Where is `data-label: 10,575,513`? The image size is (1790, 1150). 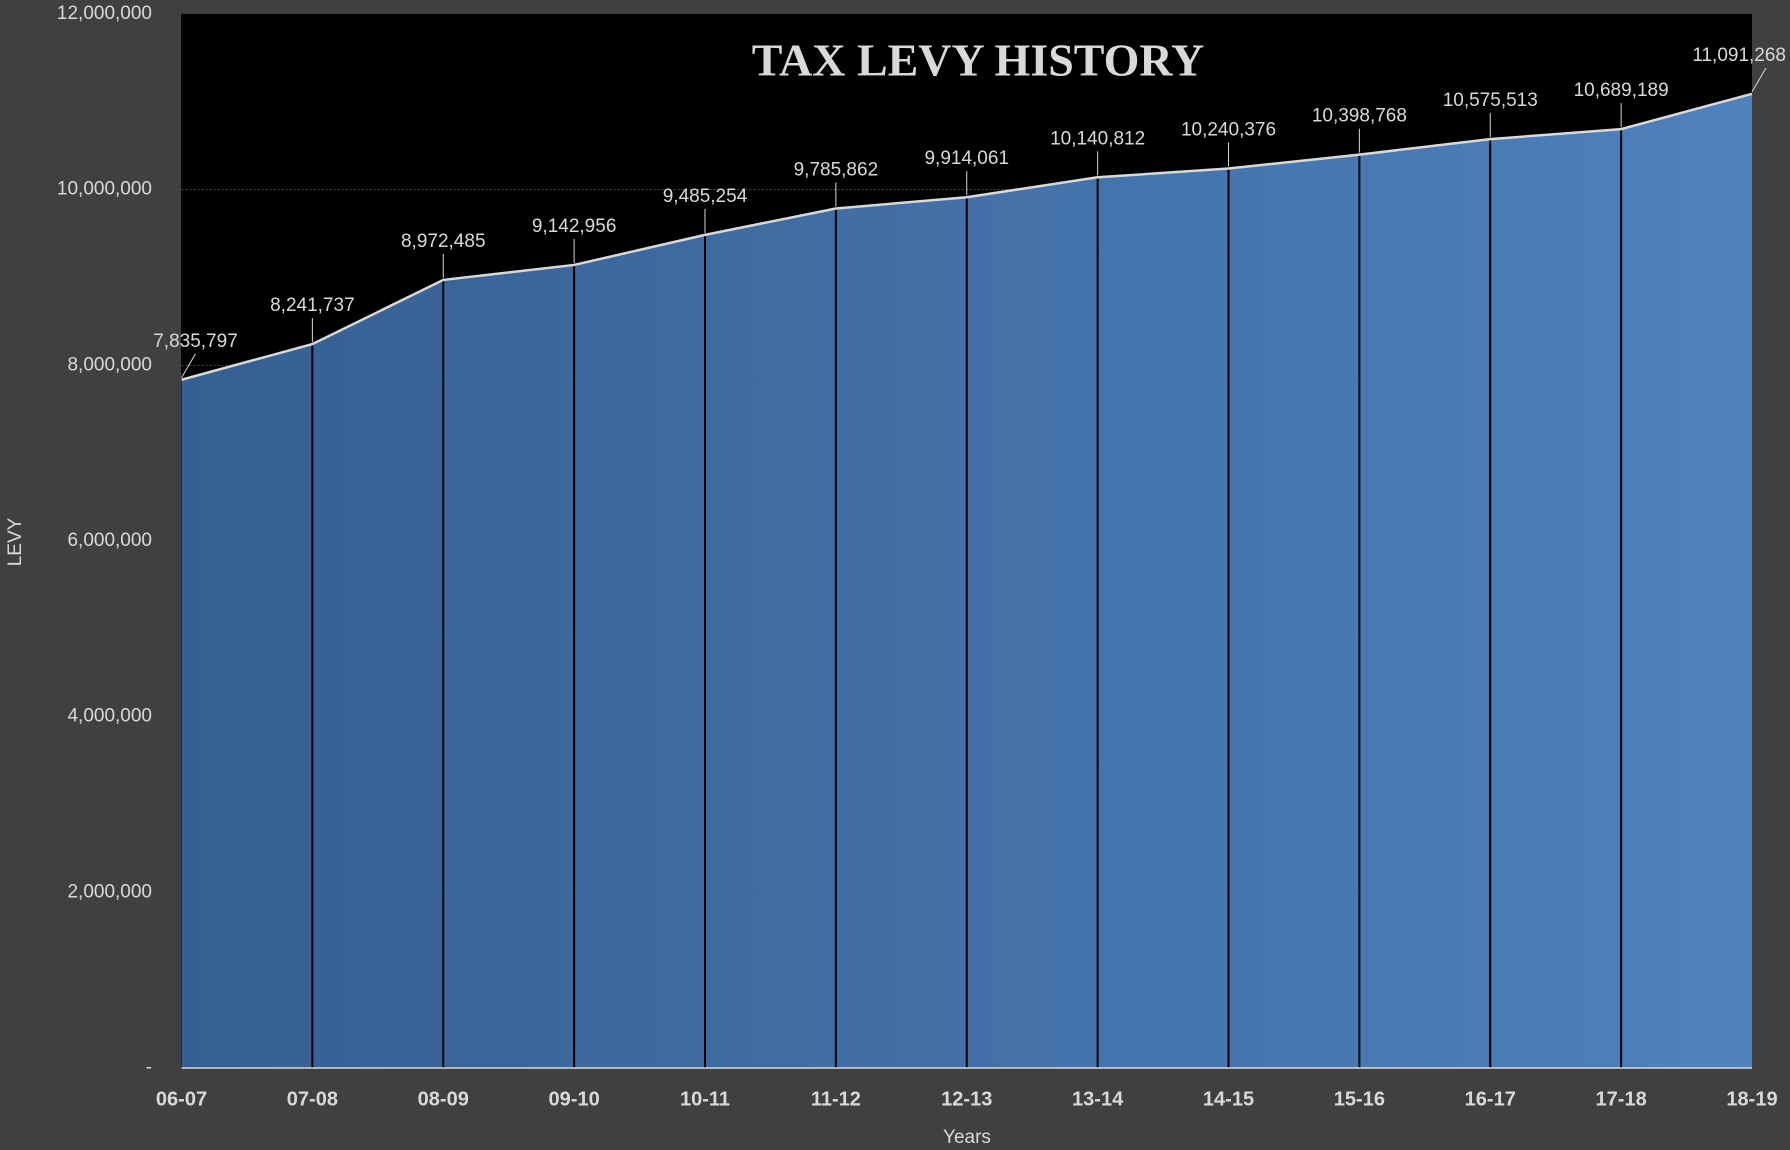 data-label: 10,575,513 is located at coordinates (1490, 100).